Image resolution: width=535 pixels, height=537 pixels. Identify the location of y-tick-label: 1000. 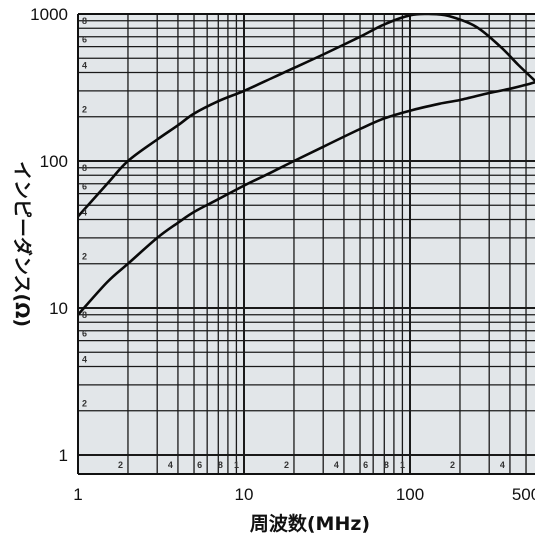
(49, 14).